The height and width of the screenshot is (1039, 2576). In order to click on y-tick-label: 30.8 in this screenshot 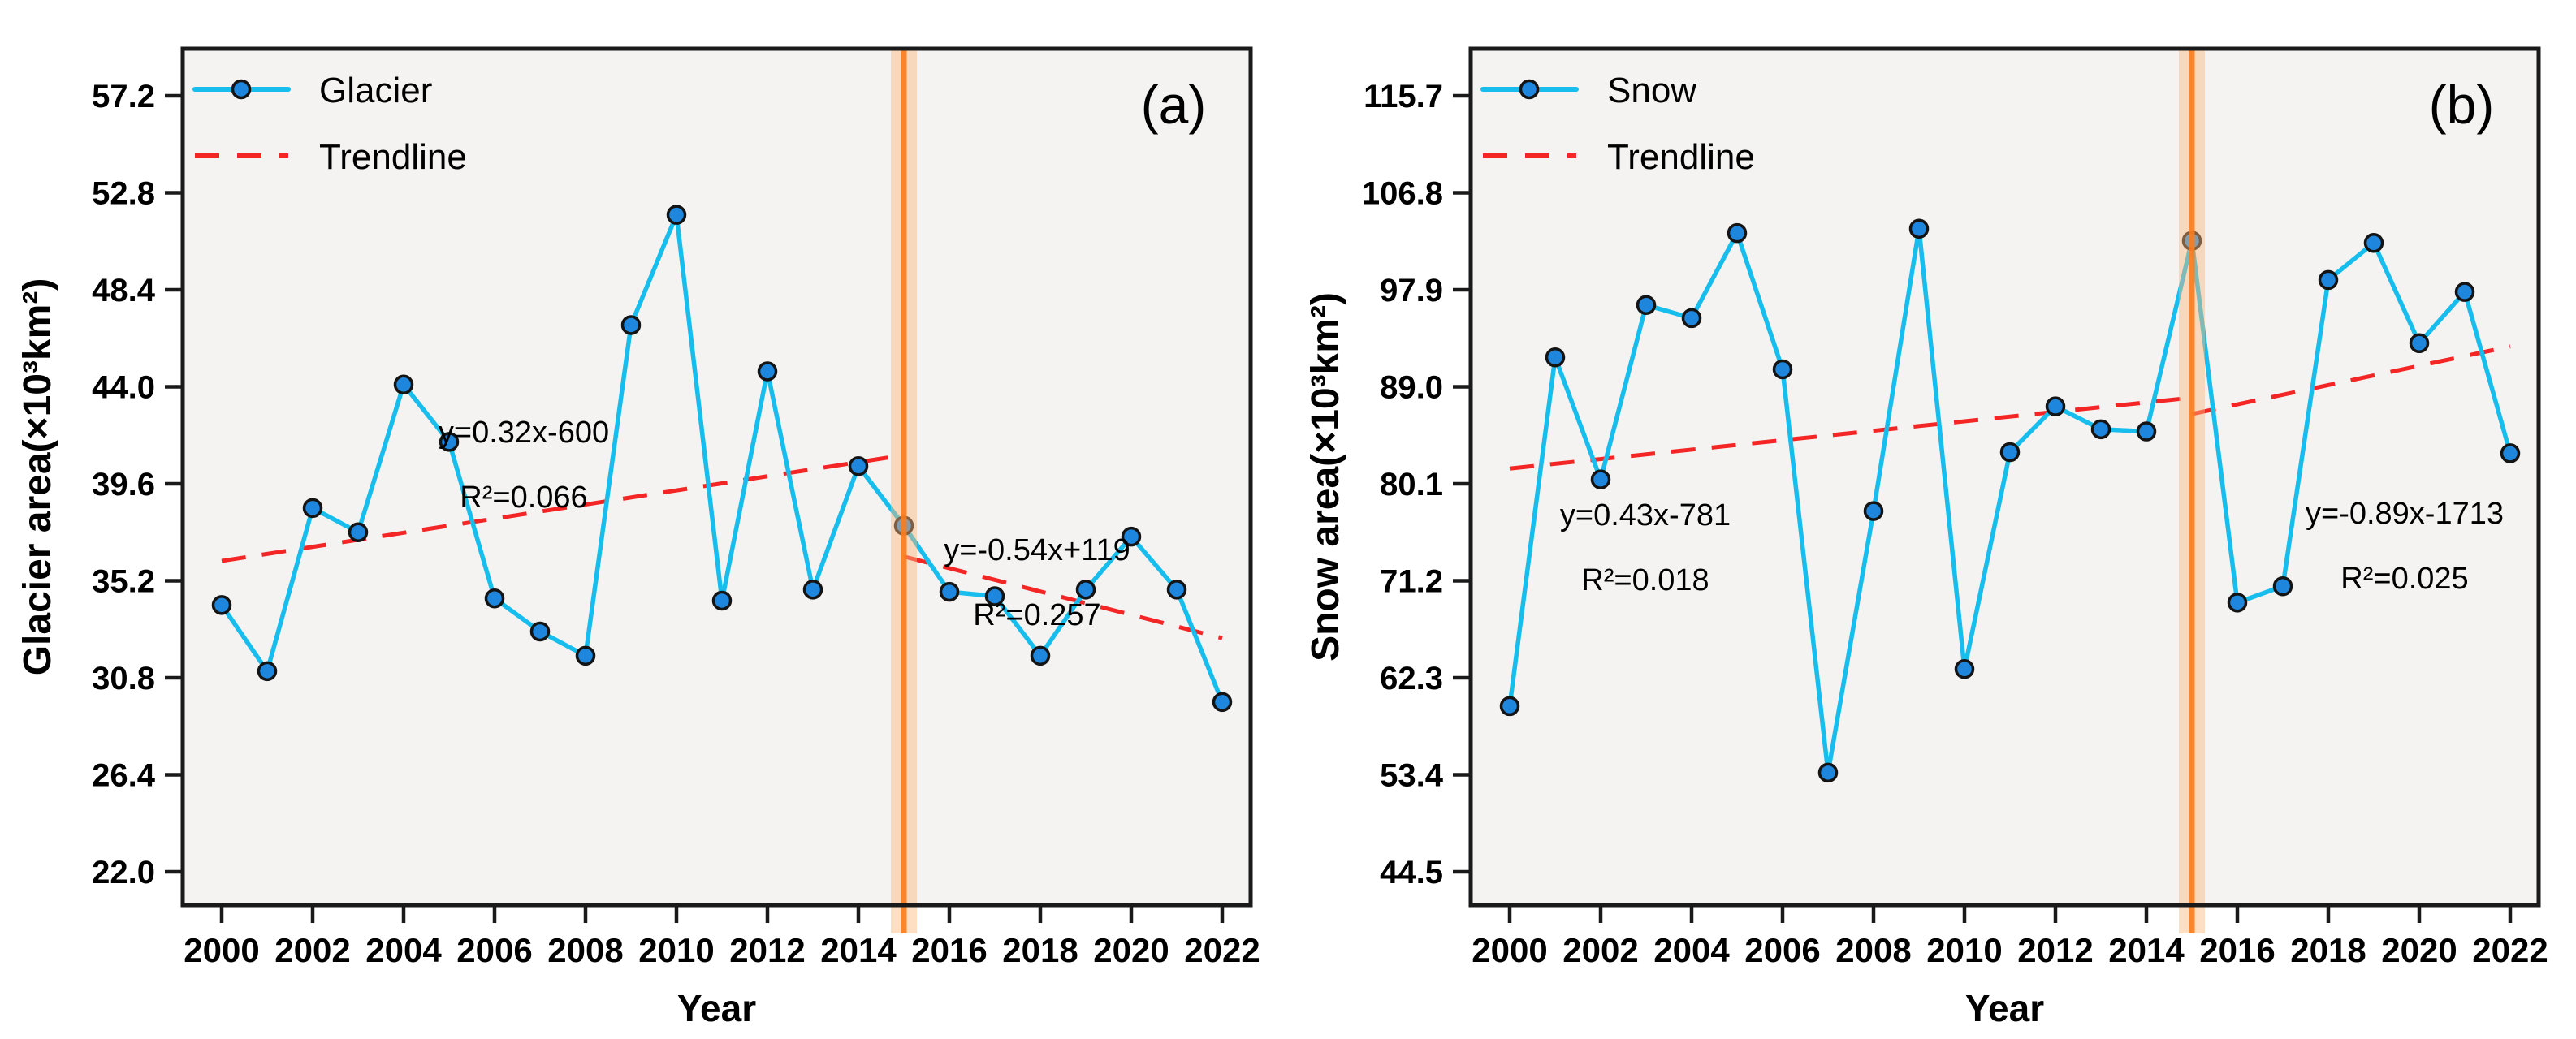, I will do `click(123, 678)`.